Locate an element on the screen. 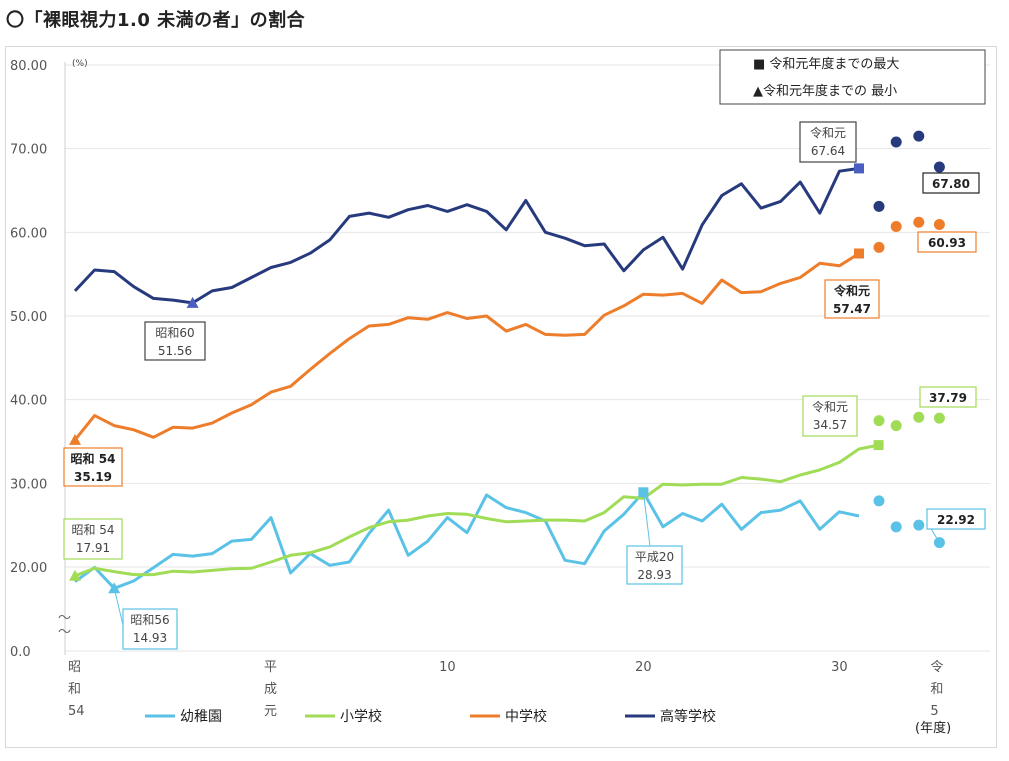 This screenshot has width=1009, height=761. y-tick-label: 30.00 is located at coordinates (28, 484).